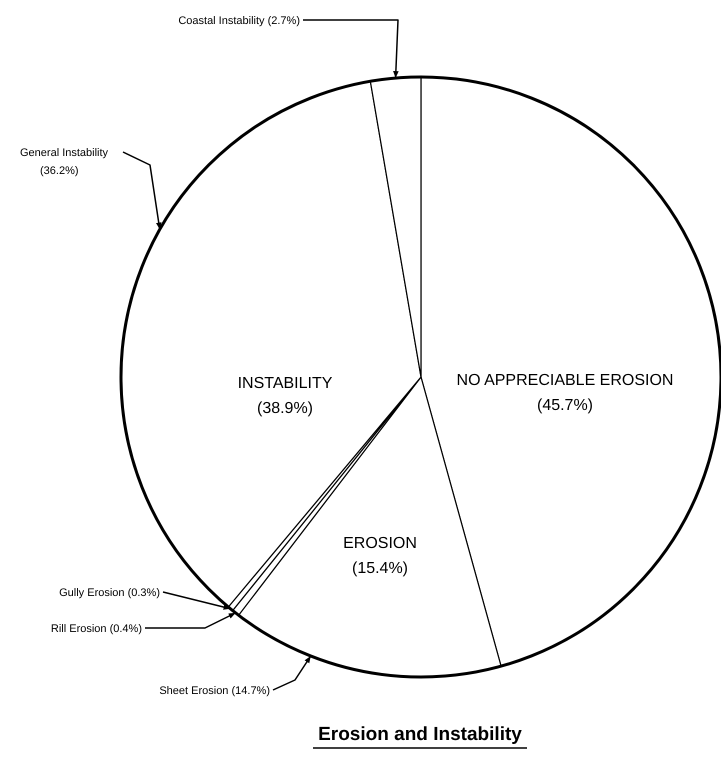 This screenshot has width=721, height=764. I want to click on text: Erosion and Instability, so click(420, 734).